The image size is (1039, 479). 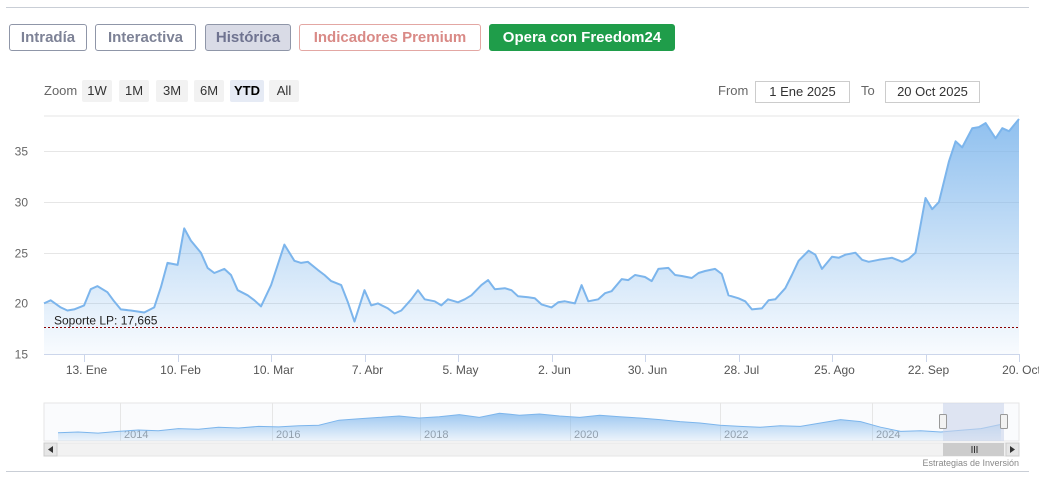 What do you see at coordinates (943, 421) in the screenshot?
I see `navigator-handle-left` at bounding box center [943, 421].